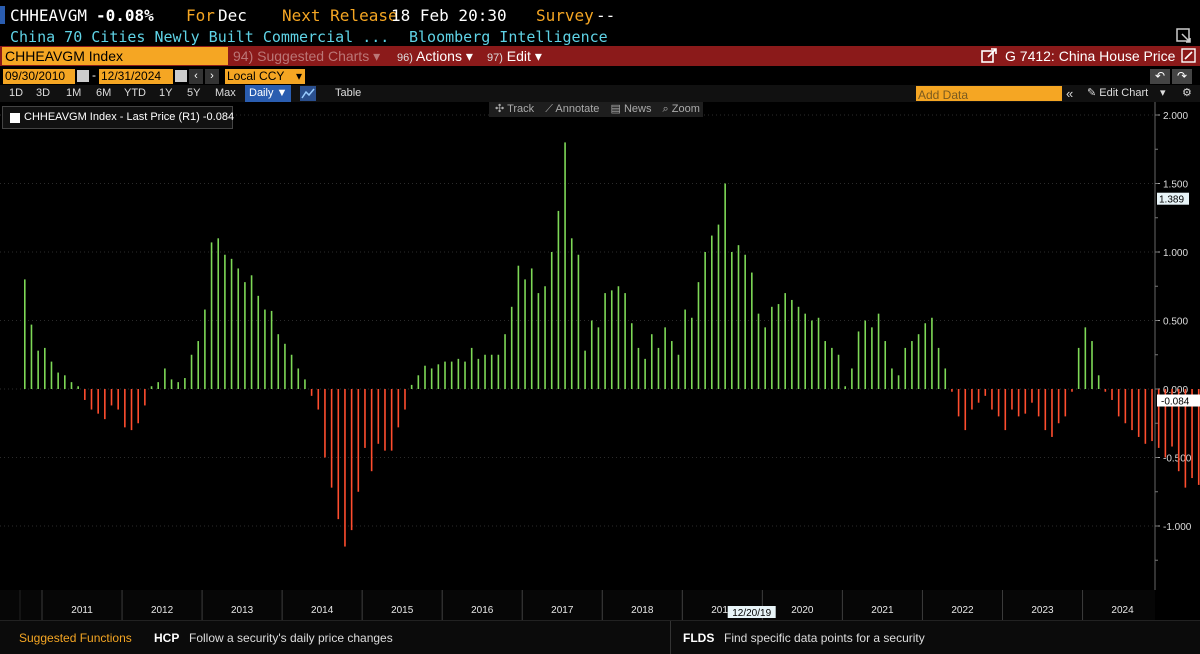 Image resolution: width=1200 pixels, height=654 pixels. I want to click on period-button-1m: 1M, so click(74, 93).